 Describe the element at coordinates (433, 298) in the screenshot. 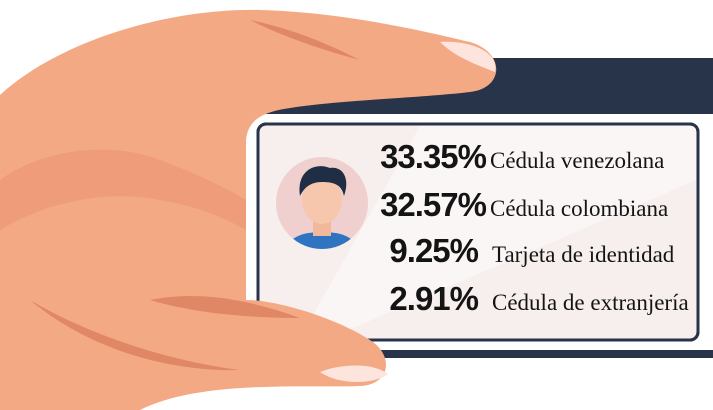

I see `stat-value: 2.91%` at that location.